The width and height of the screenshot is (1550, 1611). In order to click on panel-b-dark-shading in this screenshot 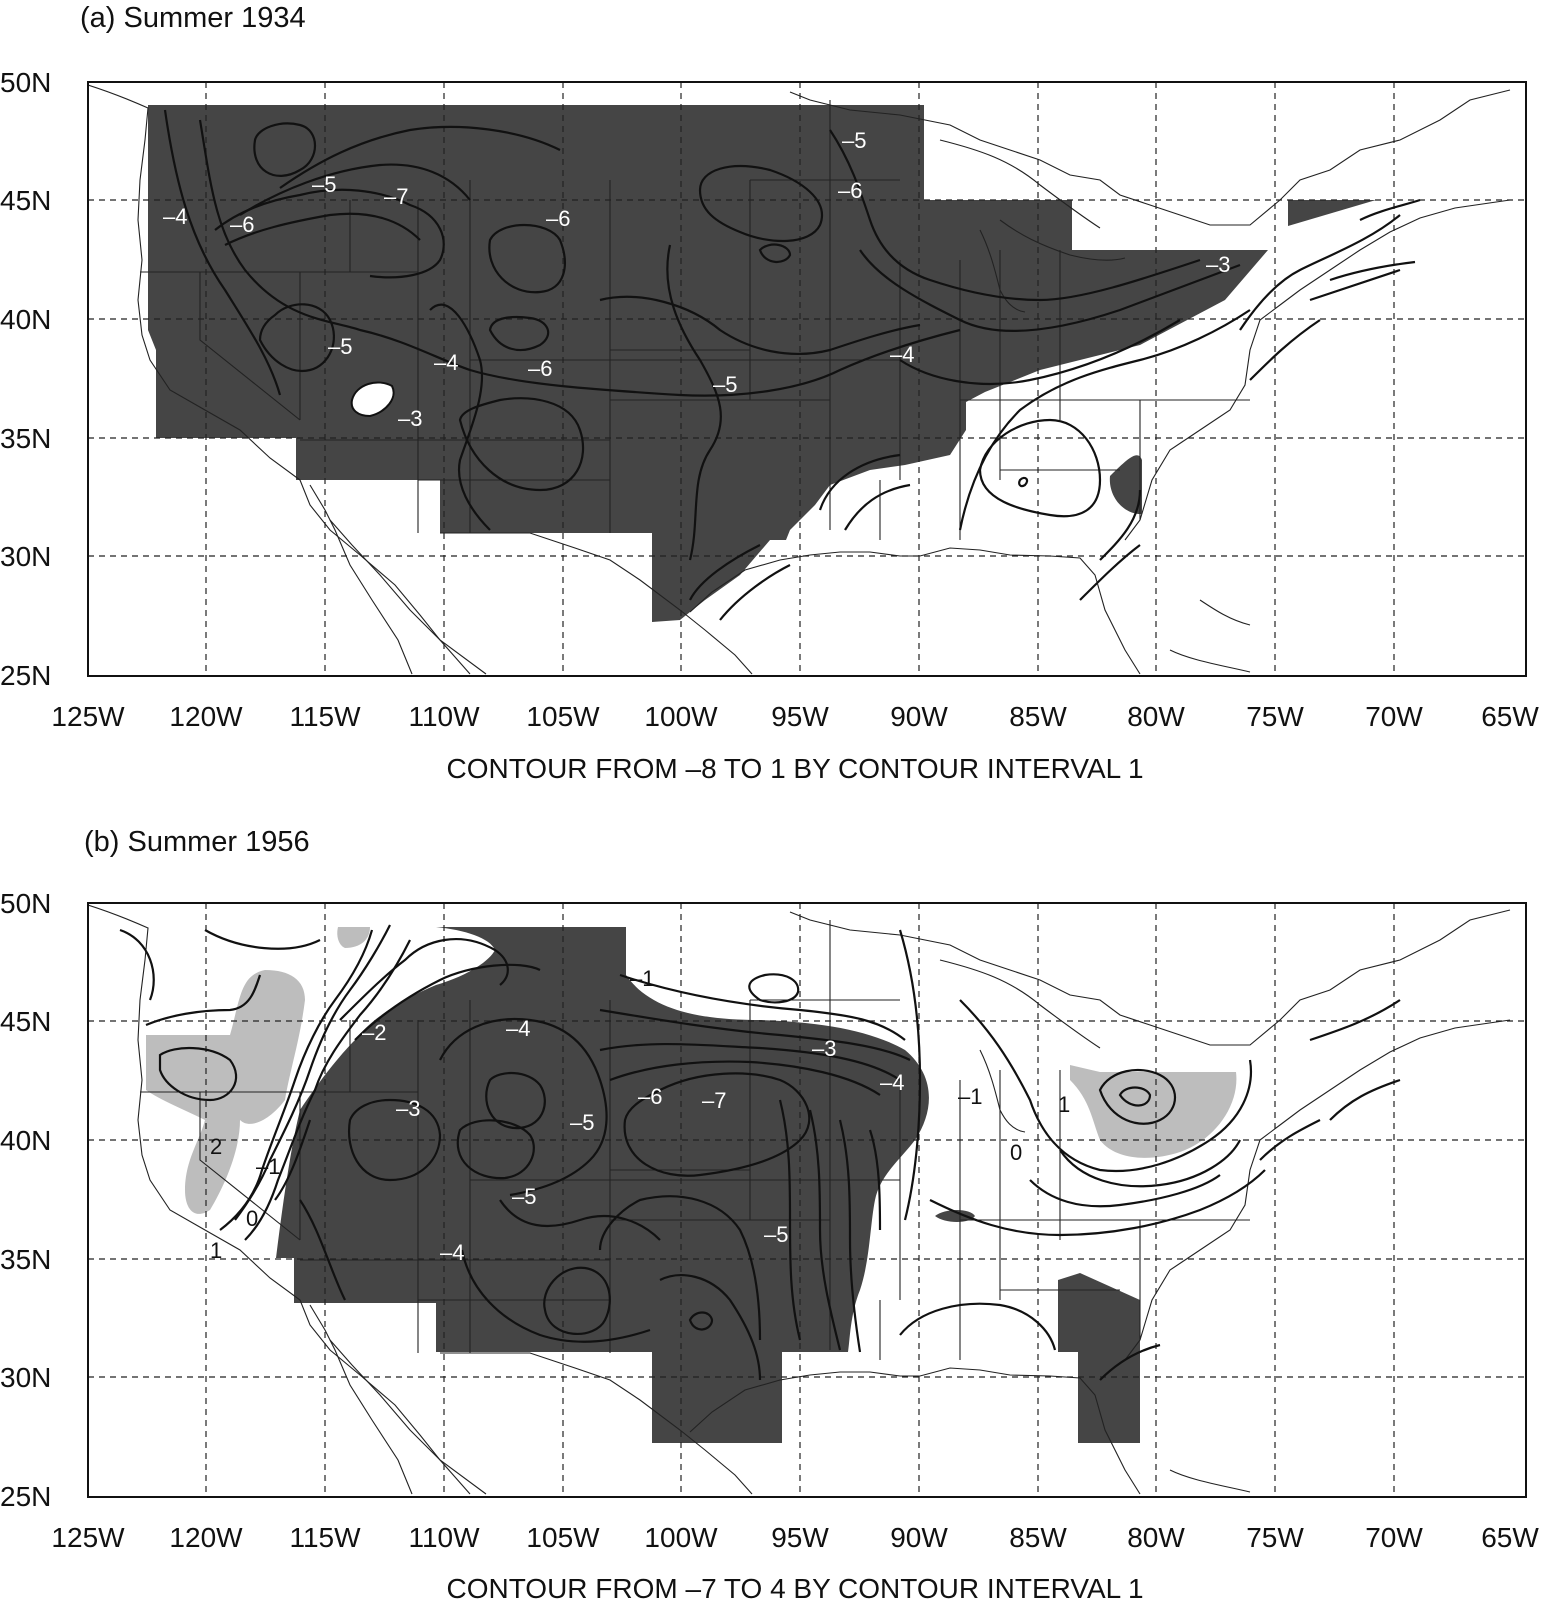, I will do `click(602, 1185)`.